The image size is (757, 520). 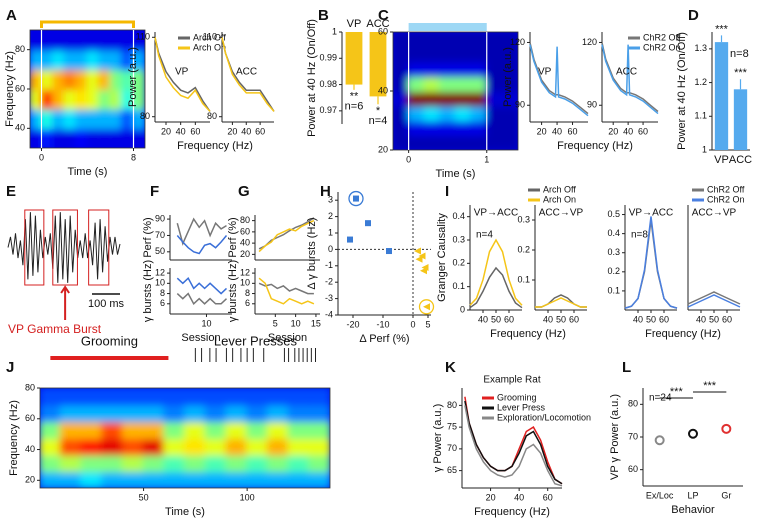 I want to click on panel-letter: E, so click(x=11, y=191).